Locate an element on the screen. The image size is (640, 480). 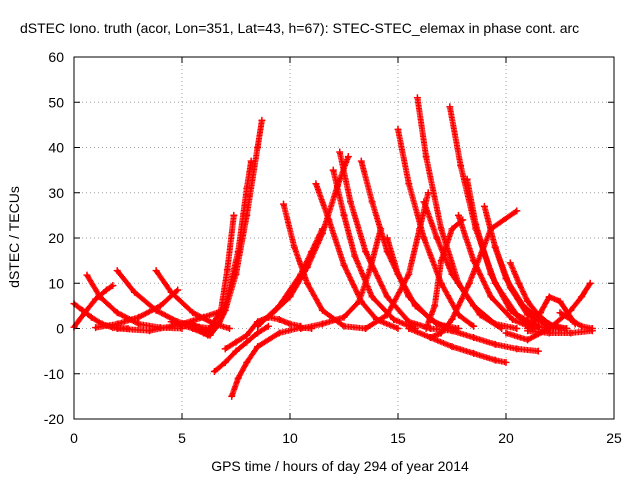
y-tick-label: -10 is located at coordinates (54, 374).